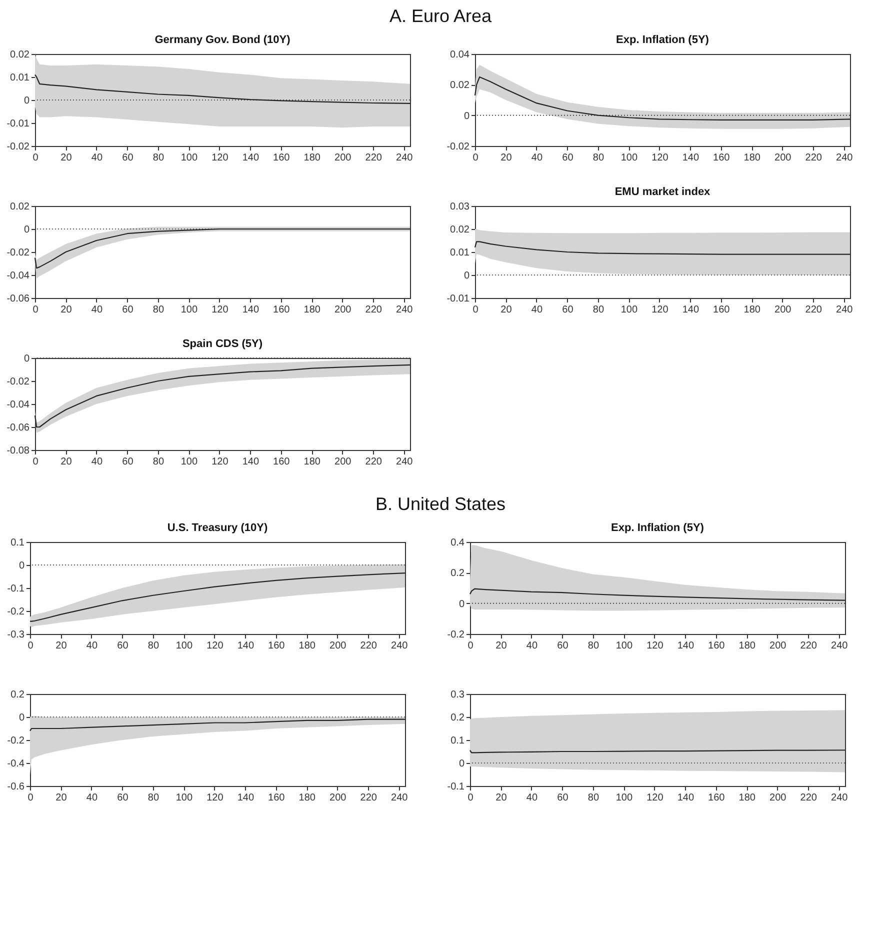 This screenshot has width=881, height=926. What do you see at coordinates (18, 124) in the screenshot?
I see `y-tick-label: -0.01` at bounding box center [18, 124].